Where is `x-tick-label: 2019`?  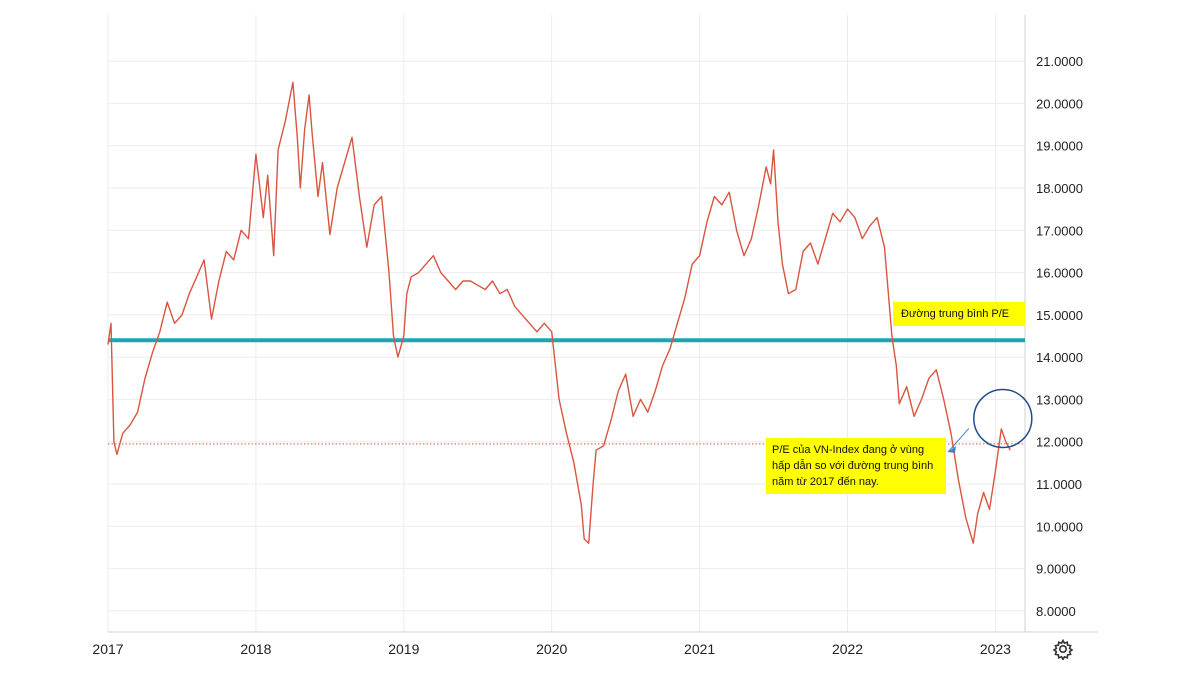
x-tick-label: 2019 is located at coordinates (403, 649).